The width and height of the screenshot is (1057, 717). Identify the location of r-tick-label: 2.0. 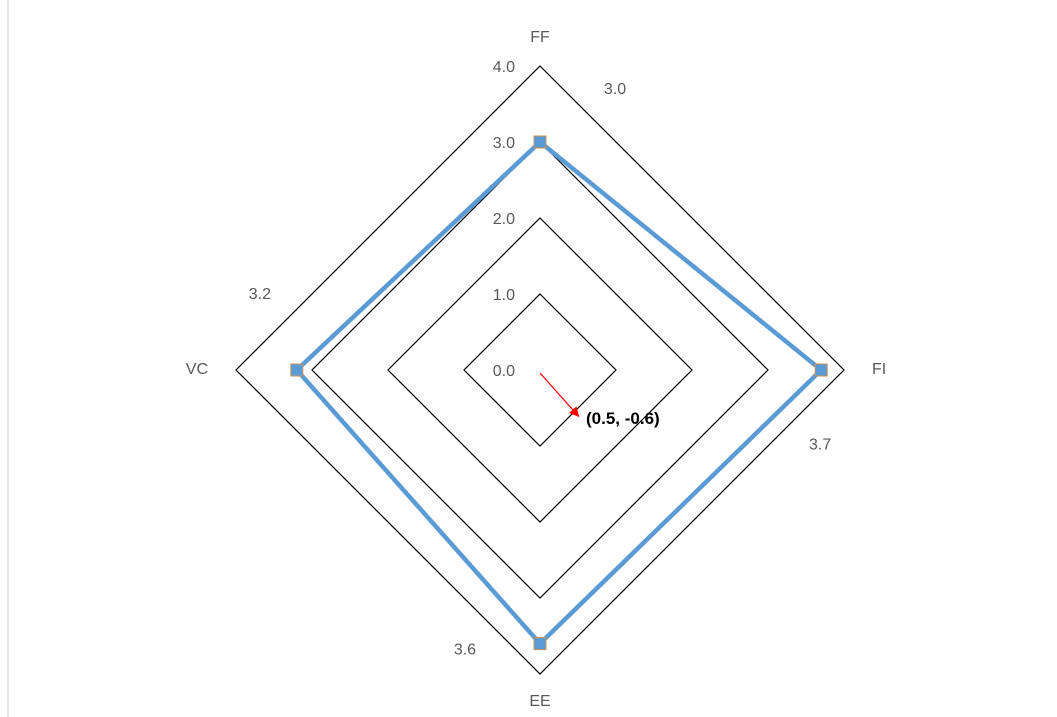
(504, 219).